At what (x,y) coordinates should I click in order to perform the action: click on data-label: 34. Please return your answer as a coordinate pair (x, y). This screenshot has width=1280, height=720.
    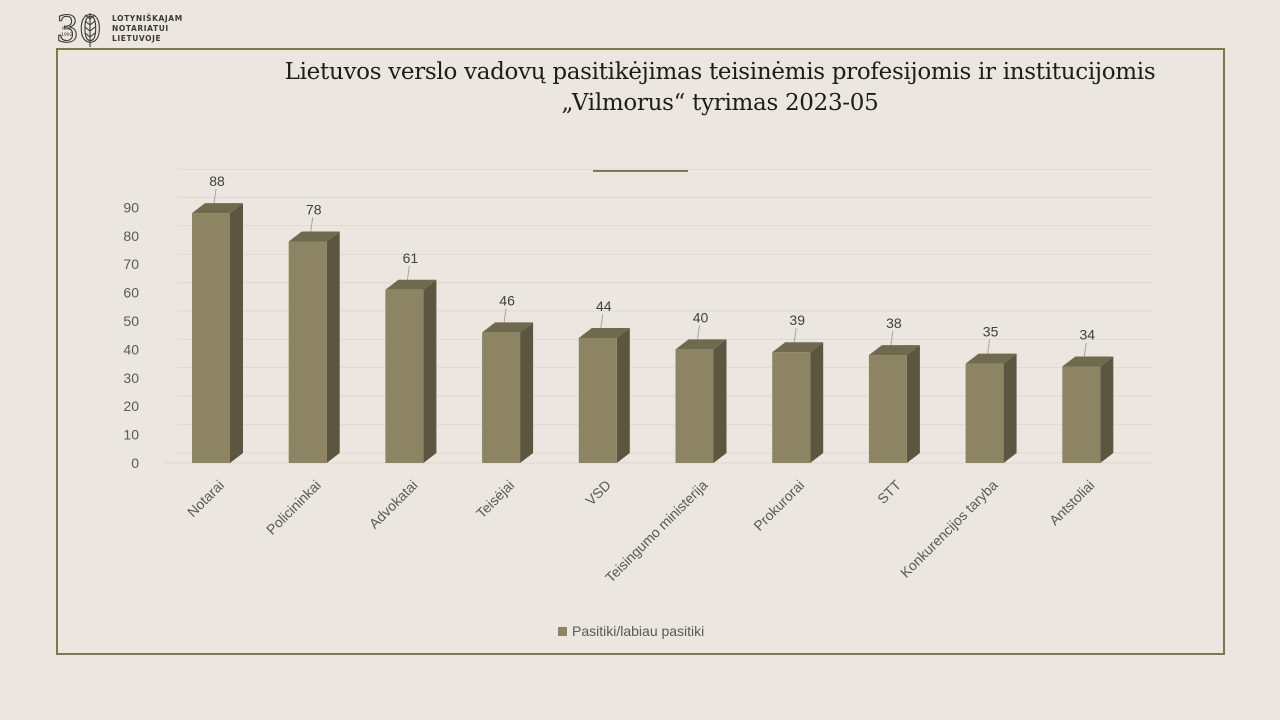
    Looking at the image, I should click on (1088, 334).